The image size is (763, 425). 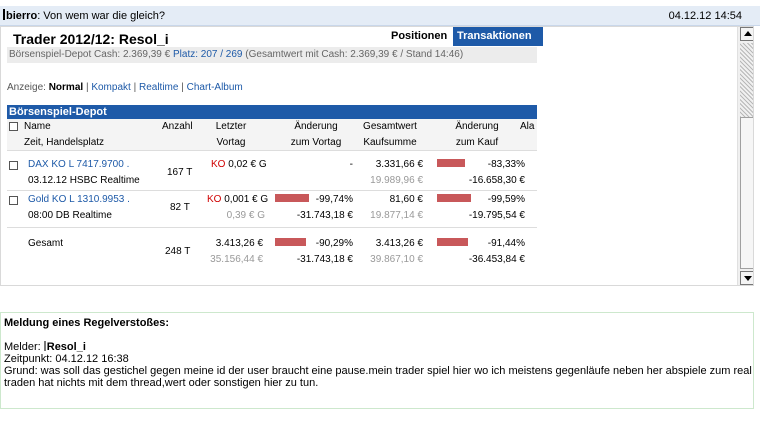 I want to click on total-change-vortag-bar, so click(x=290, y=242).